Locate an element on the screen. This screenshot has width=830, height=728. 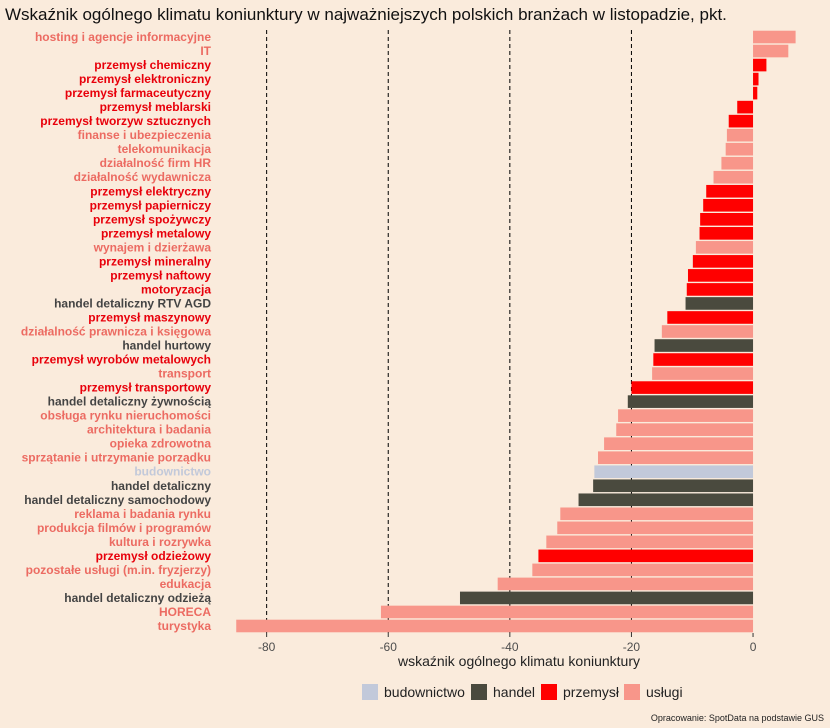
category-label: transport is located at coordinates (184, 374).